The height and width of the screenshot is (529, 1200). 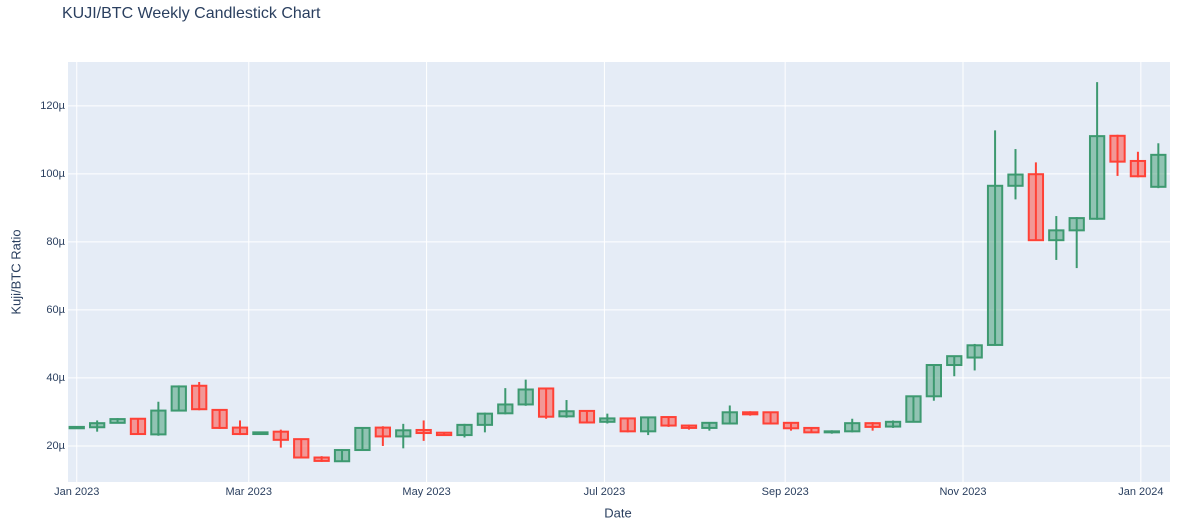 What do you see at coordinates (15, 271) in the screenshot?
I see `y-axis-title: Kuji/BTC Ratio` at bounding box center [15, 271].